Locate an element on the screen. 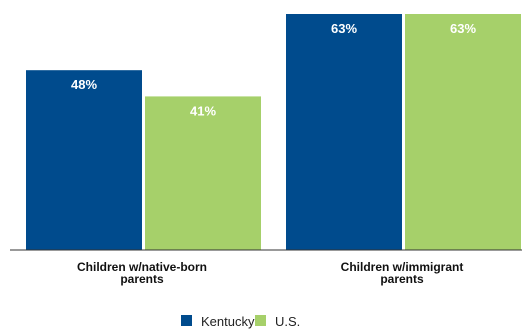 The width and height of the screenshot is (522, 331). bar-value-label: 48% is located at coordinates (84, 84).